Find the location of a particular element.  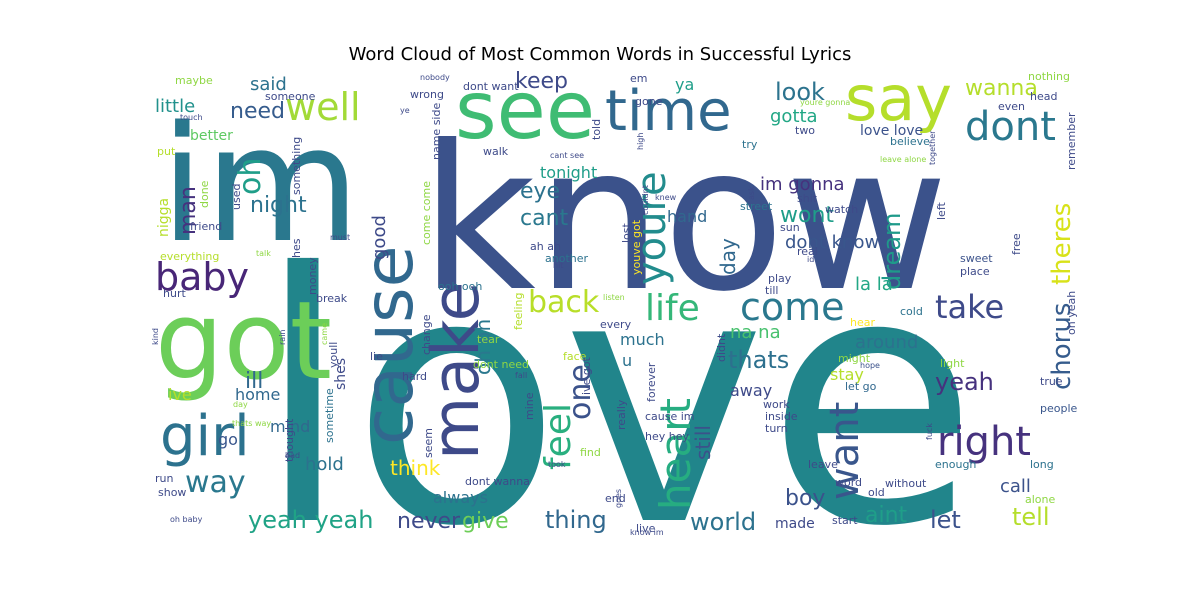

word-inside: inside is located at coordinates (781, 416).